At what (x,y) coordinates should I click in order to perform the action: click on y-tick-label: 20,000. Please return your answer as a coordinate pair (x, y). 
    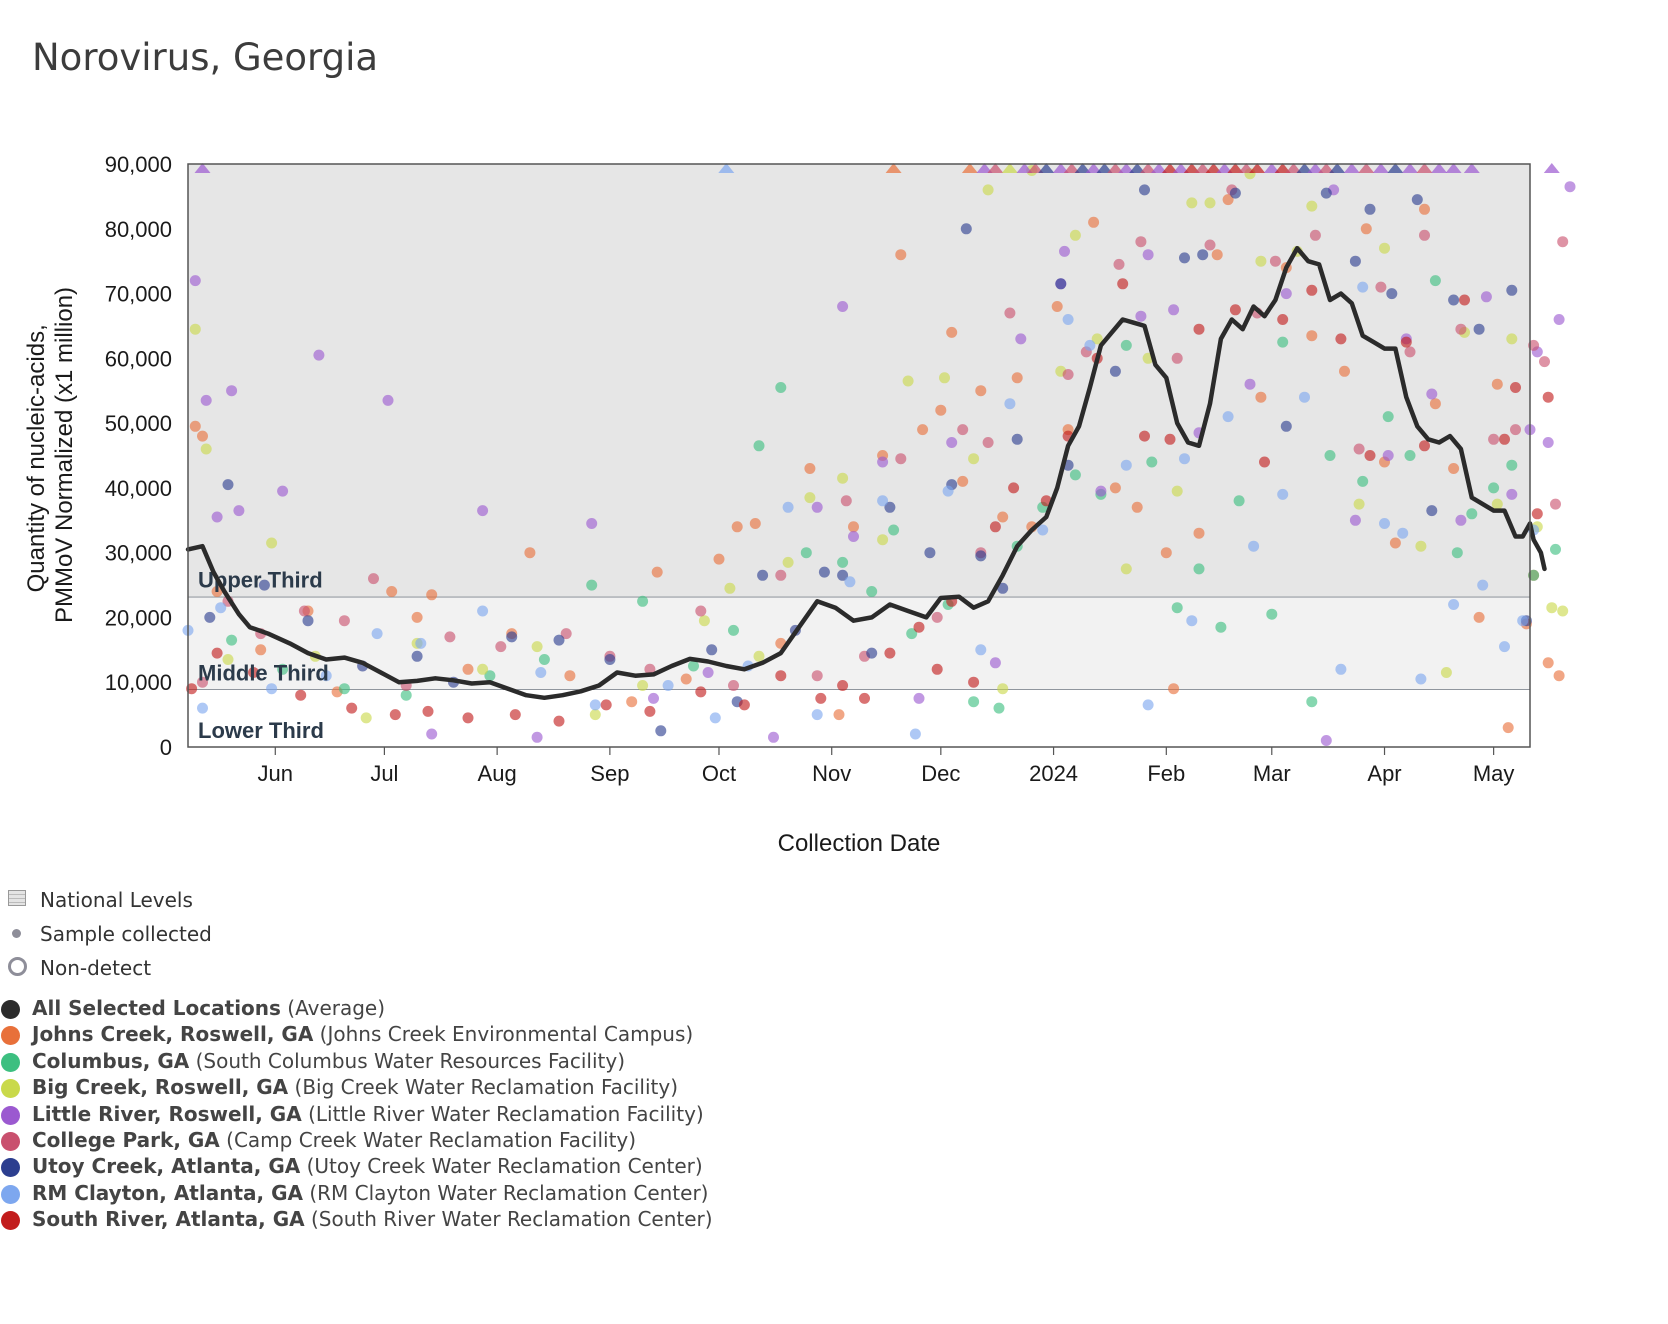
    Looking at the image, I should click on (138, 617).